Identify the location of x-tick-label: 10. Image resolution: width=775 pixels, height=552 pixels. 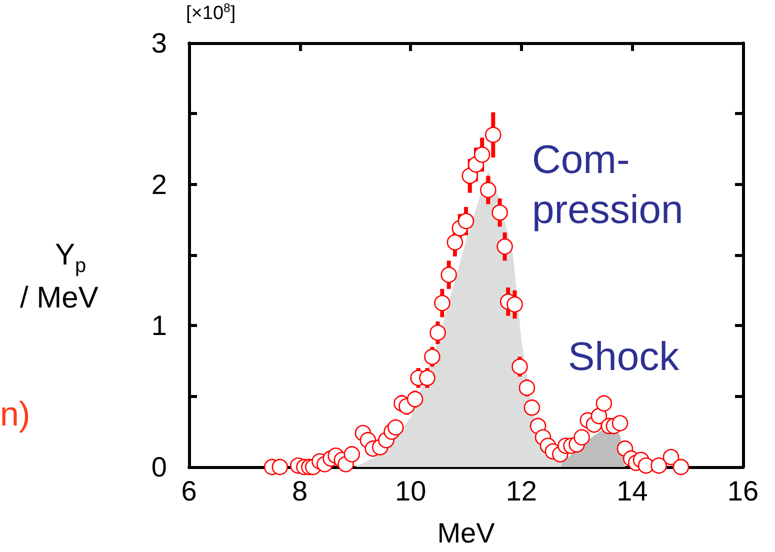
(410, 491).